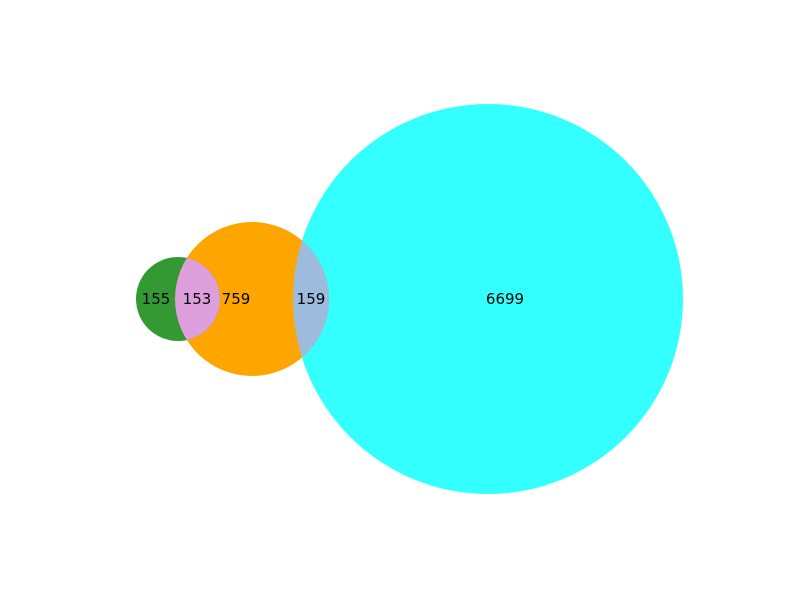 This screenshot has height=600, width=800. I want to click on green-orange-overlap-region, so click(197, 299).